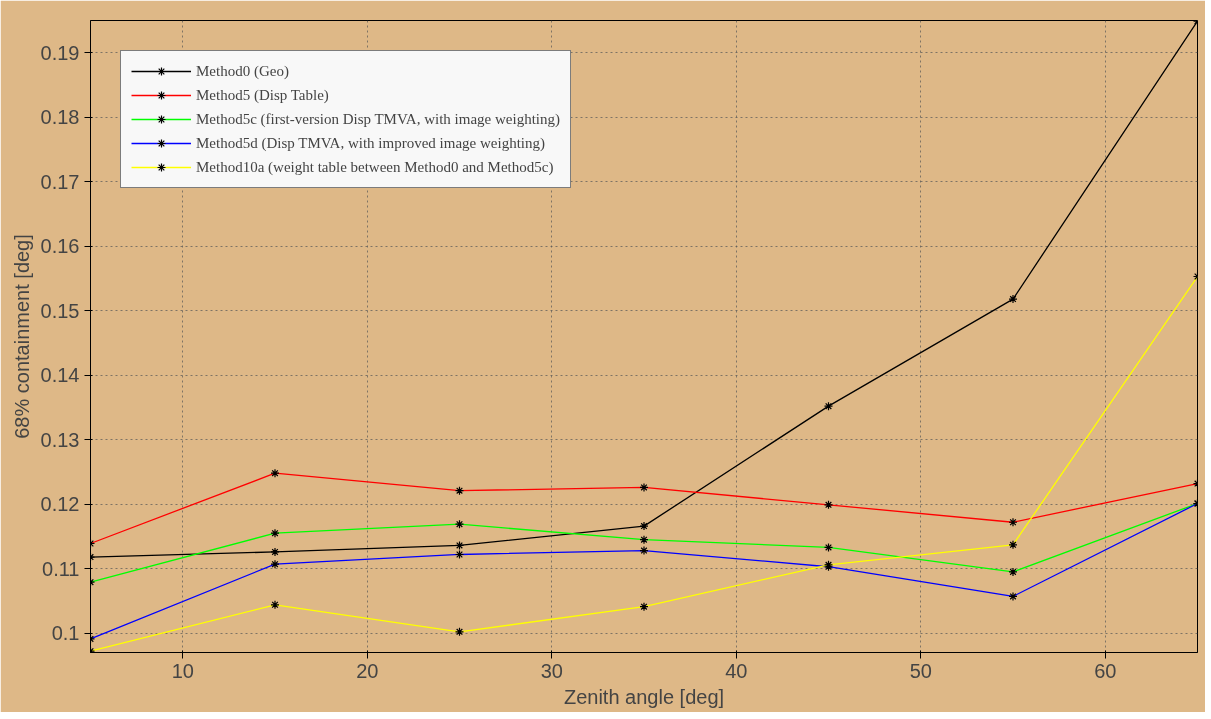 This screenshot has width=1211, height=719. What do you see at coordinates (920, 670) in the screenshot?
I see `x-tick-label: 50` at bounding box center [920, 670].